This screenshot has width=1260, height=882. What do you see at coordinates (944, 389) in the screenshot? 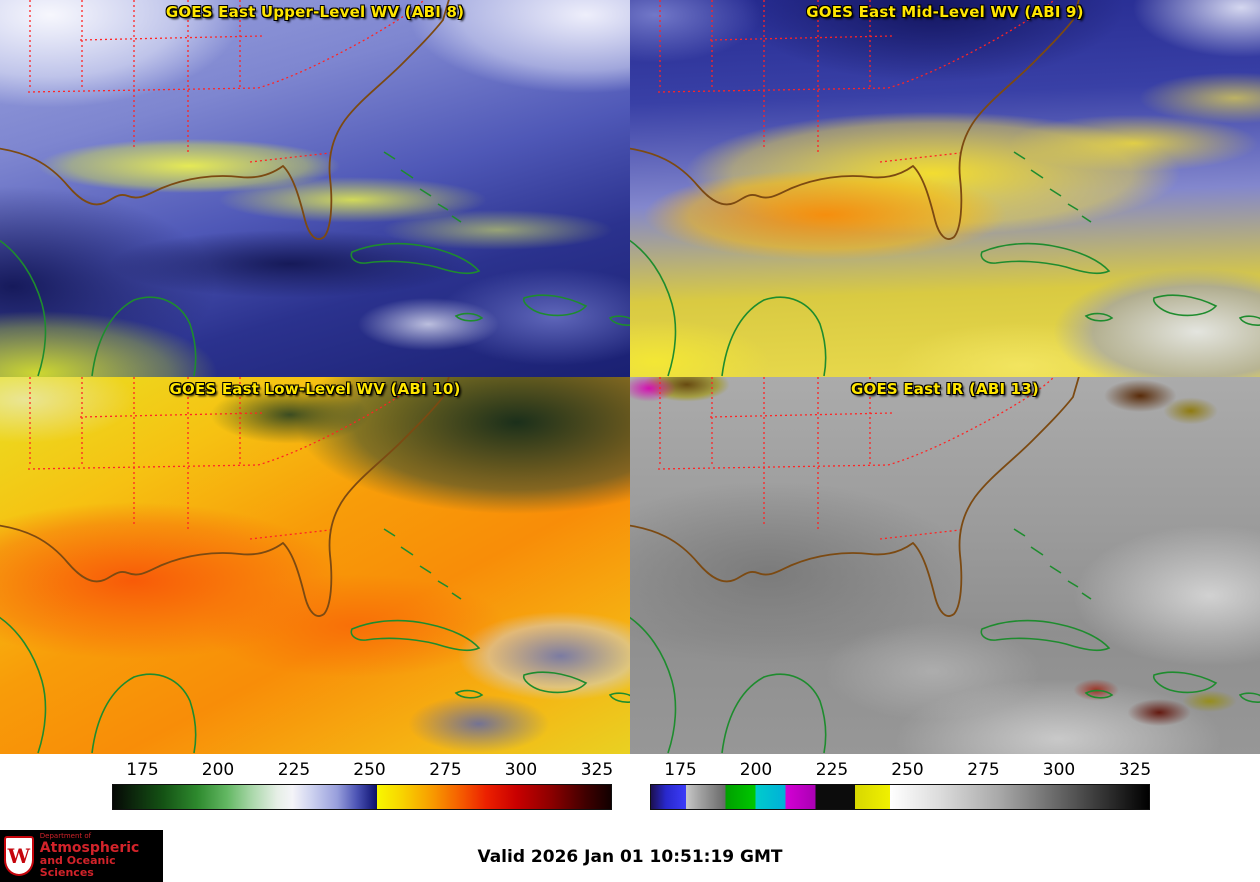
I see `panel-title-ir: GOES East IR (ABI 13)` at bounding box center [944, 389].